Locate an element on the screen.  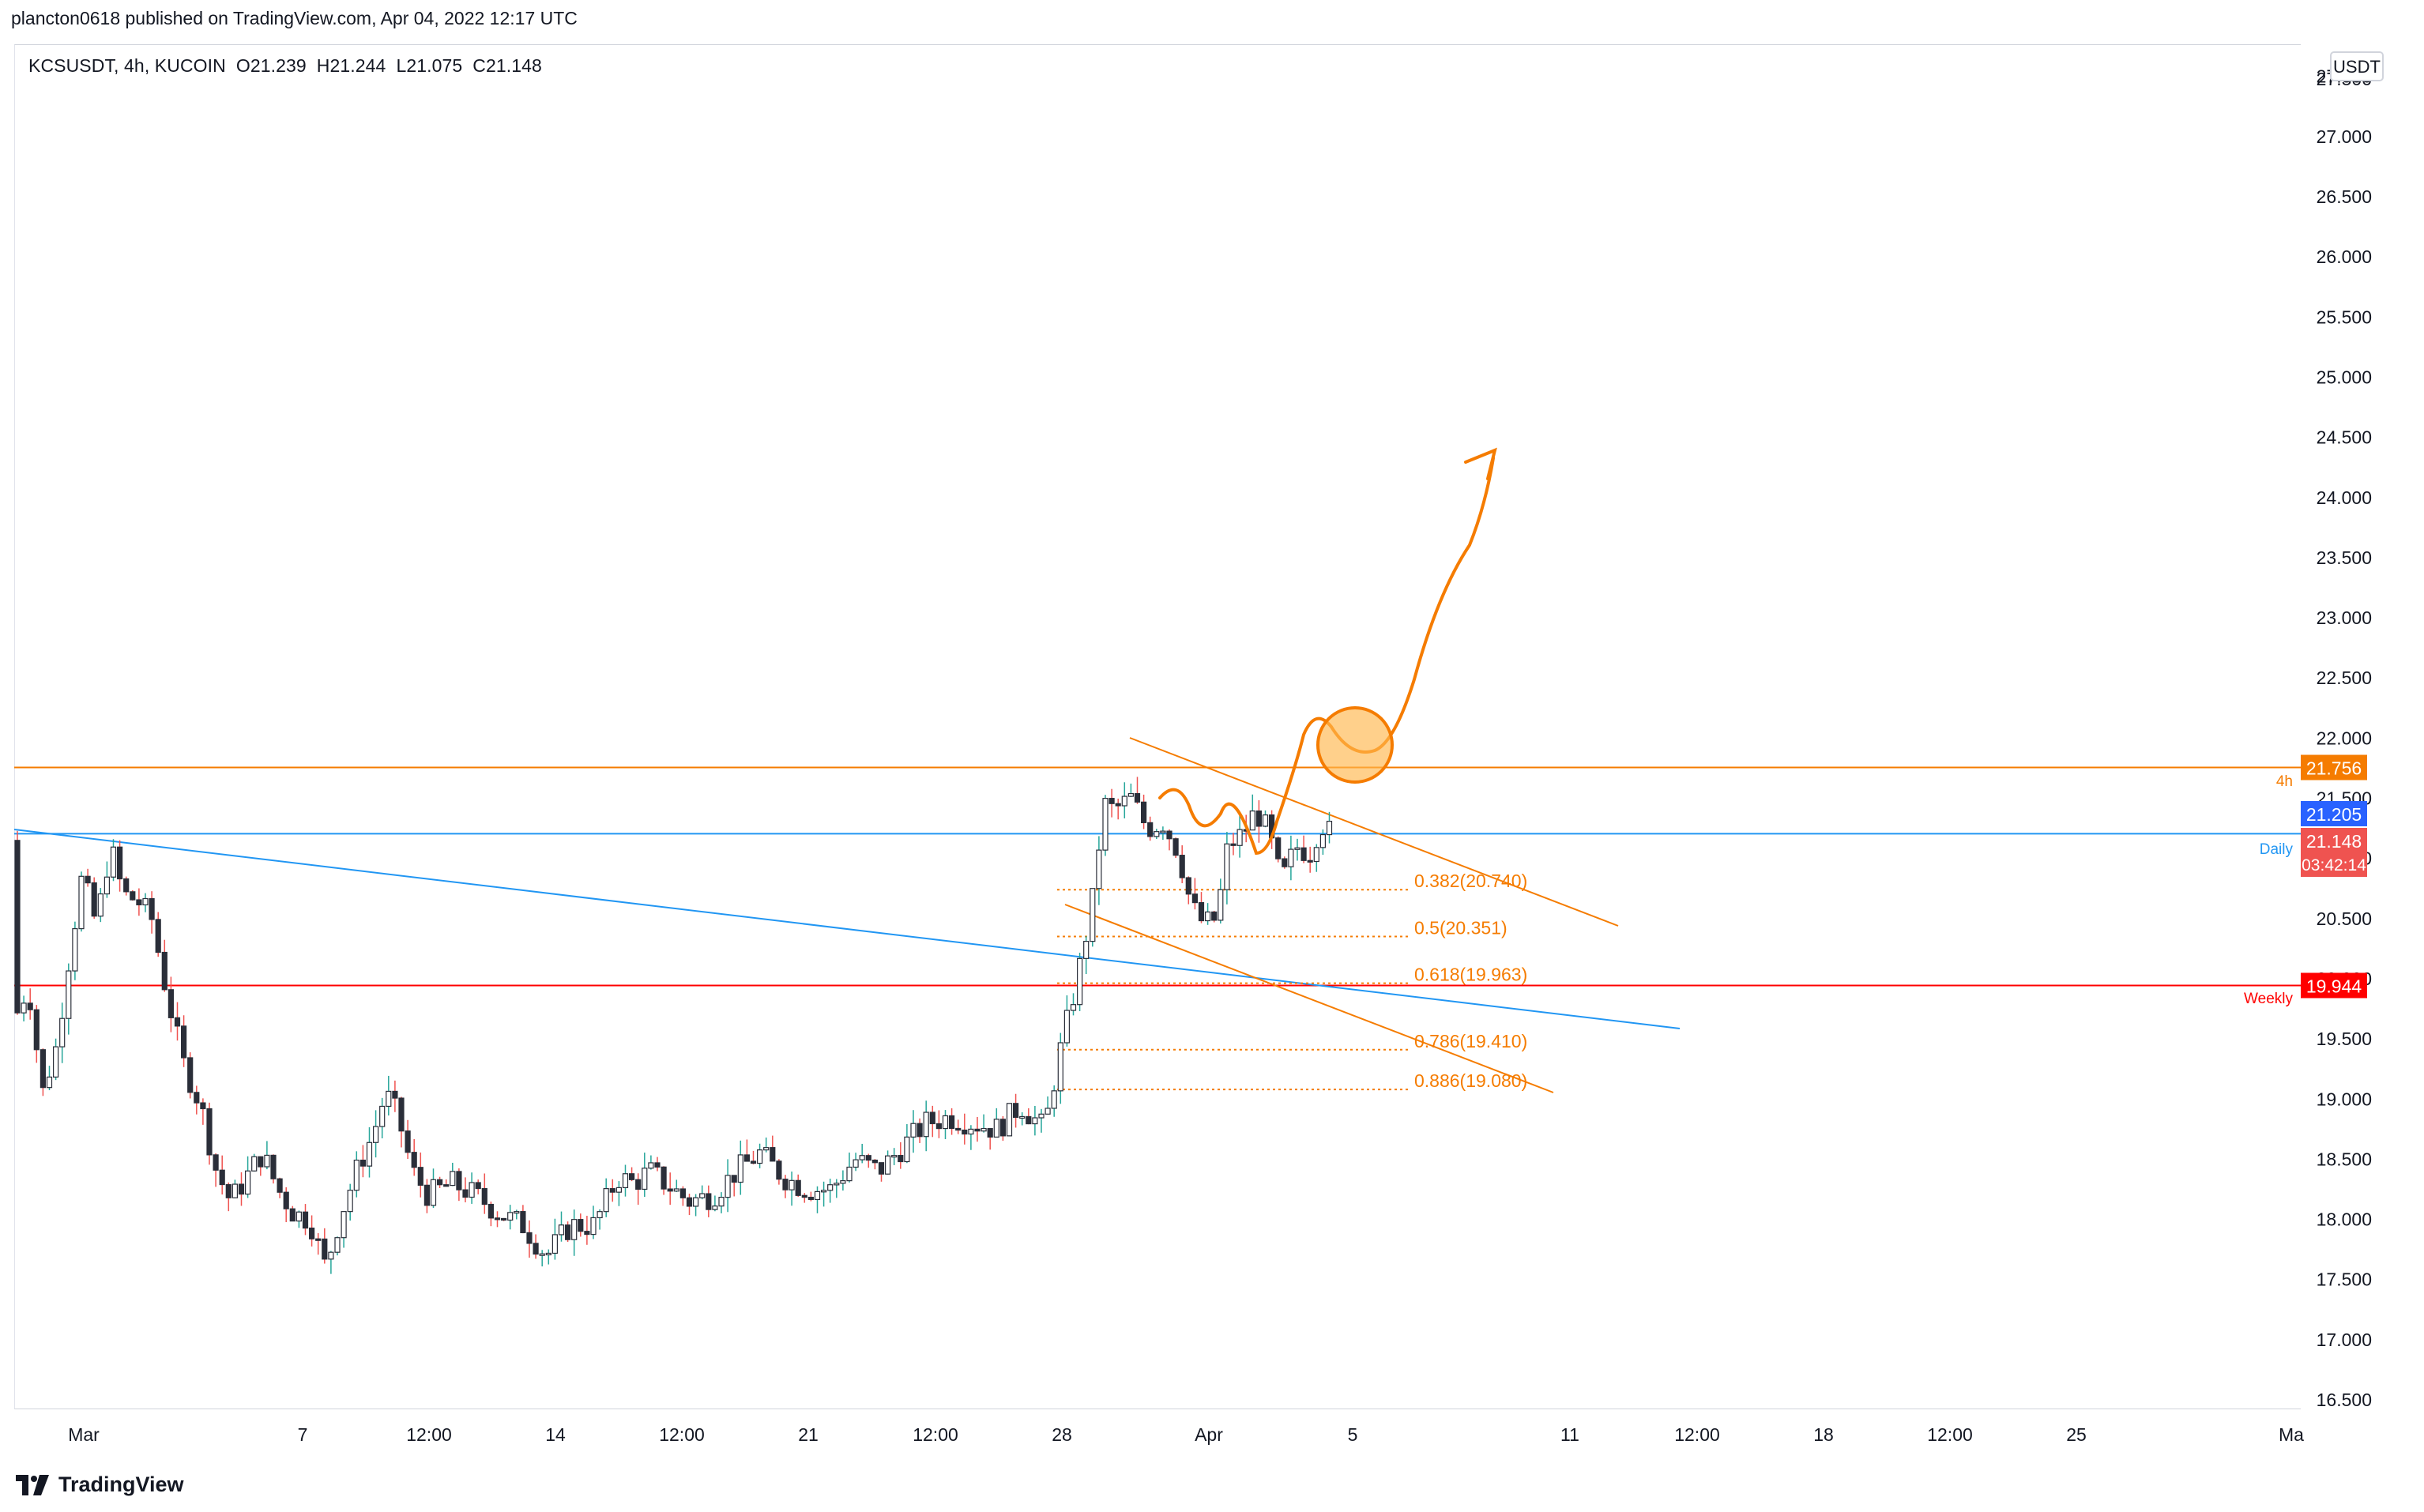
tradingview-brand: TradingView is located at coordinates (100, 1485).